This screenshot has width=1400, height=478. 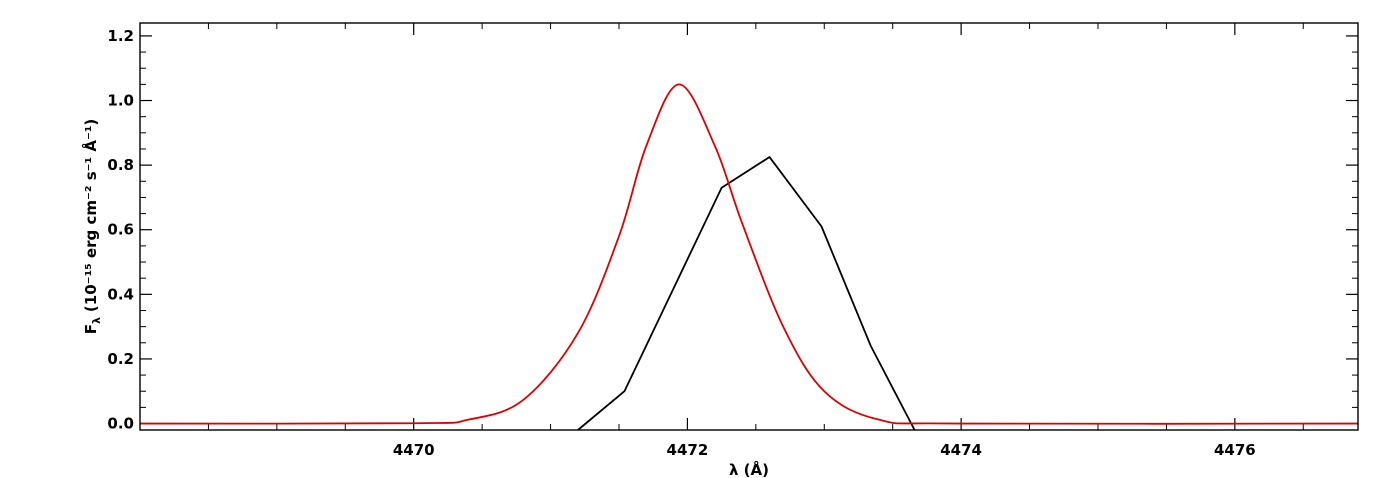 What do you see at coordinates (746, 293) in the screenshot?
I see `observed-profile-line` at bounding box center [746, 293].